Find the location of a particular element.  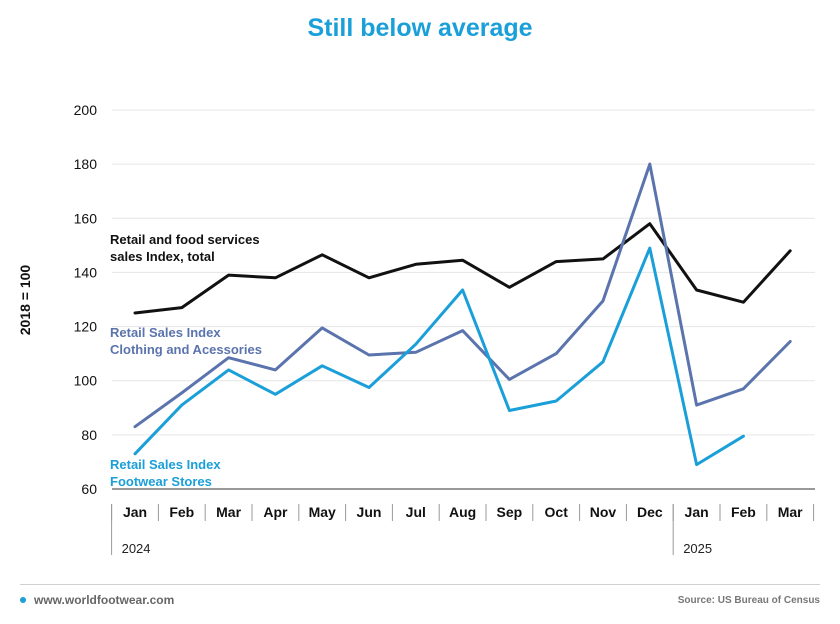

y-tick-label: 60 is located at coordinates (89, 489).